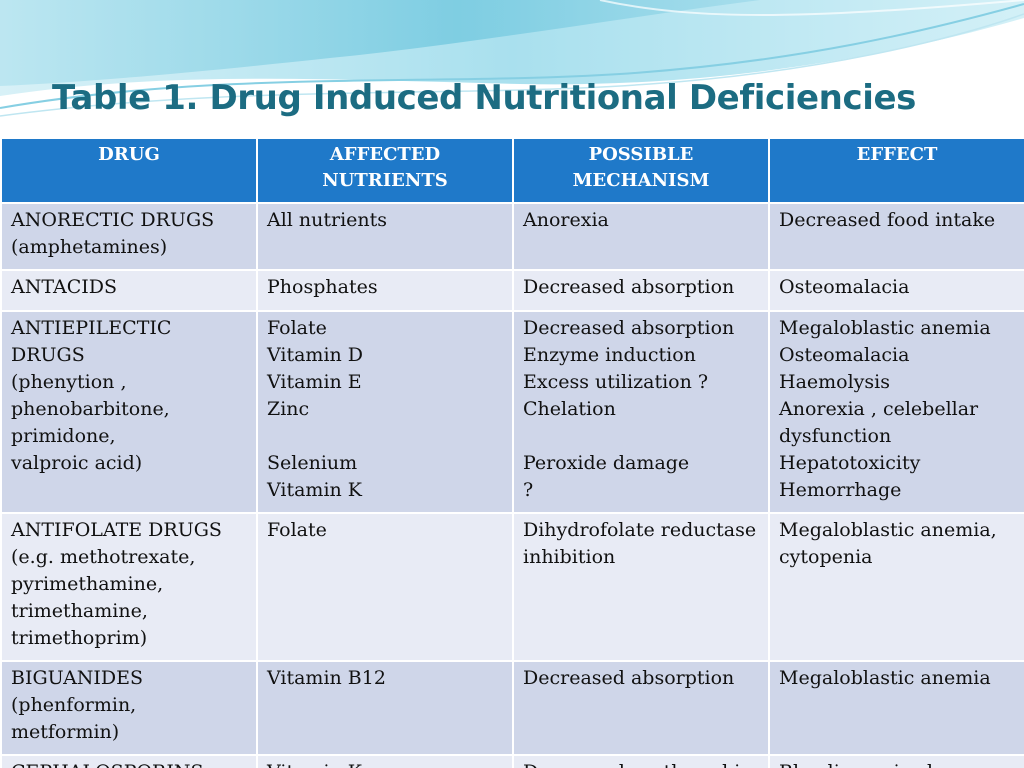 This screenshot has width=1024, height=768. Describe the element at coordinates (129, 708) in the screenshot. I see `cell-drug: BIGUANIDES (phenformin, metformin)` at that location.